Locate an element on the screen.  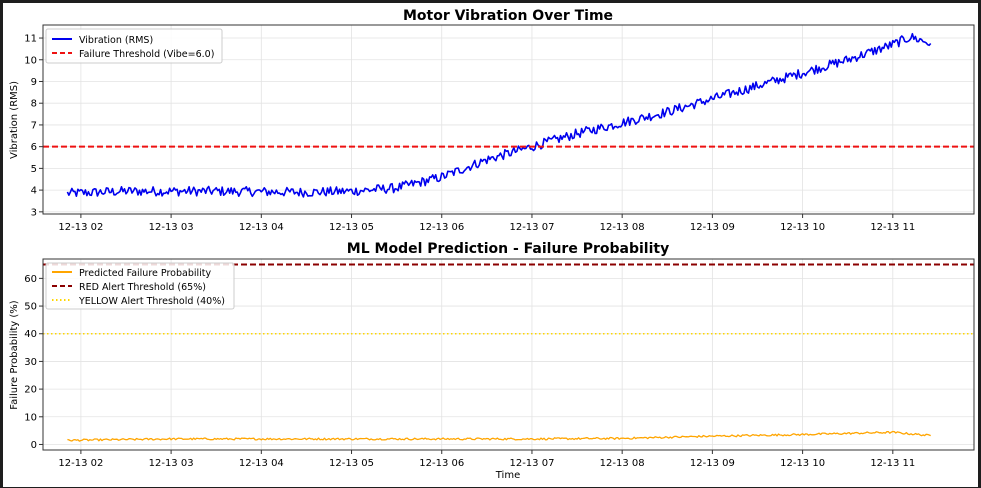
vibration-legend-box is located at coordinates (134, 46).